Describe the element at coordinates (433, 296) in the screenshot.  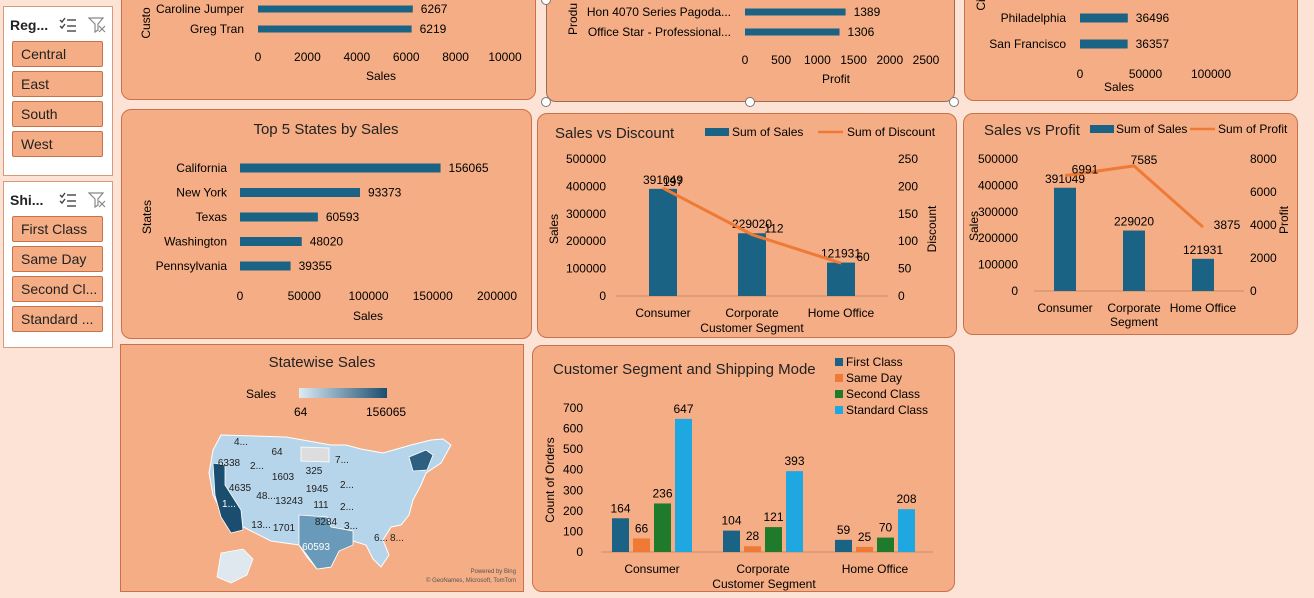
I see `tick-label: 150000` at that location.